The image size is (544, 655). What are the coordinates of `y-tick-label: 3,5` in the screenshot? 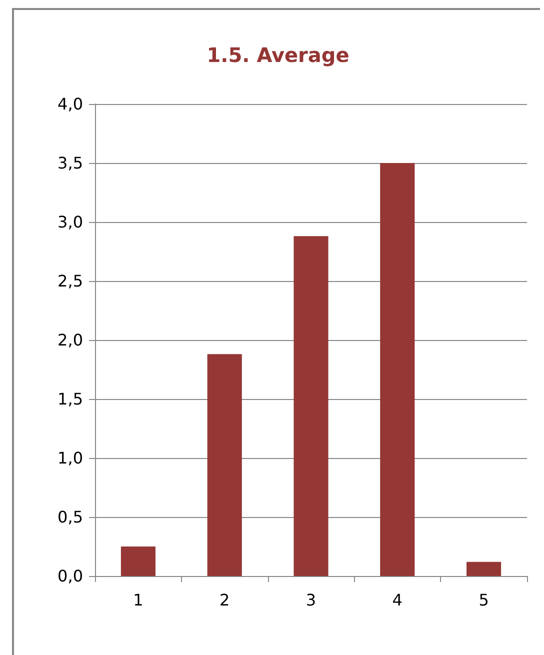 It's located at (70, 163).